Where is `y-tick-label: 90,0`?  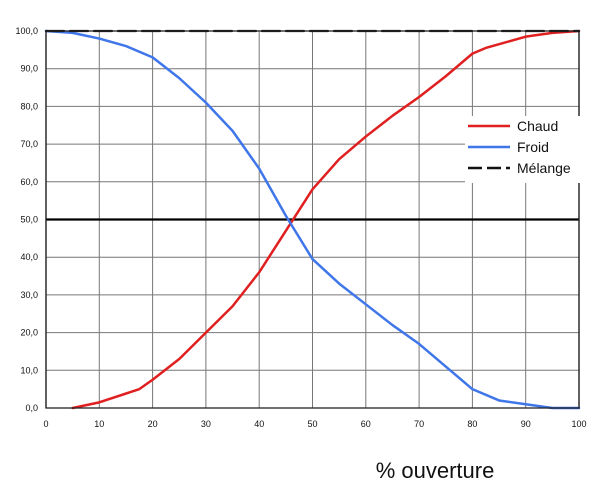 y-tick-label: 90,0 is located at coordinates (29, 69).